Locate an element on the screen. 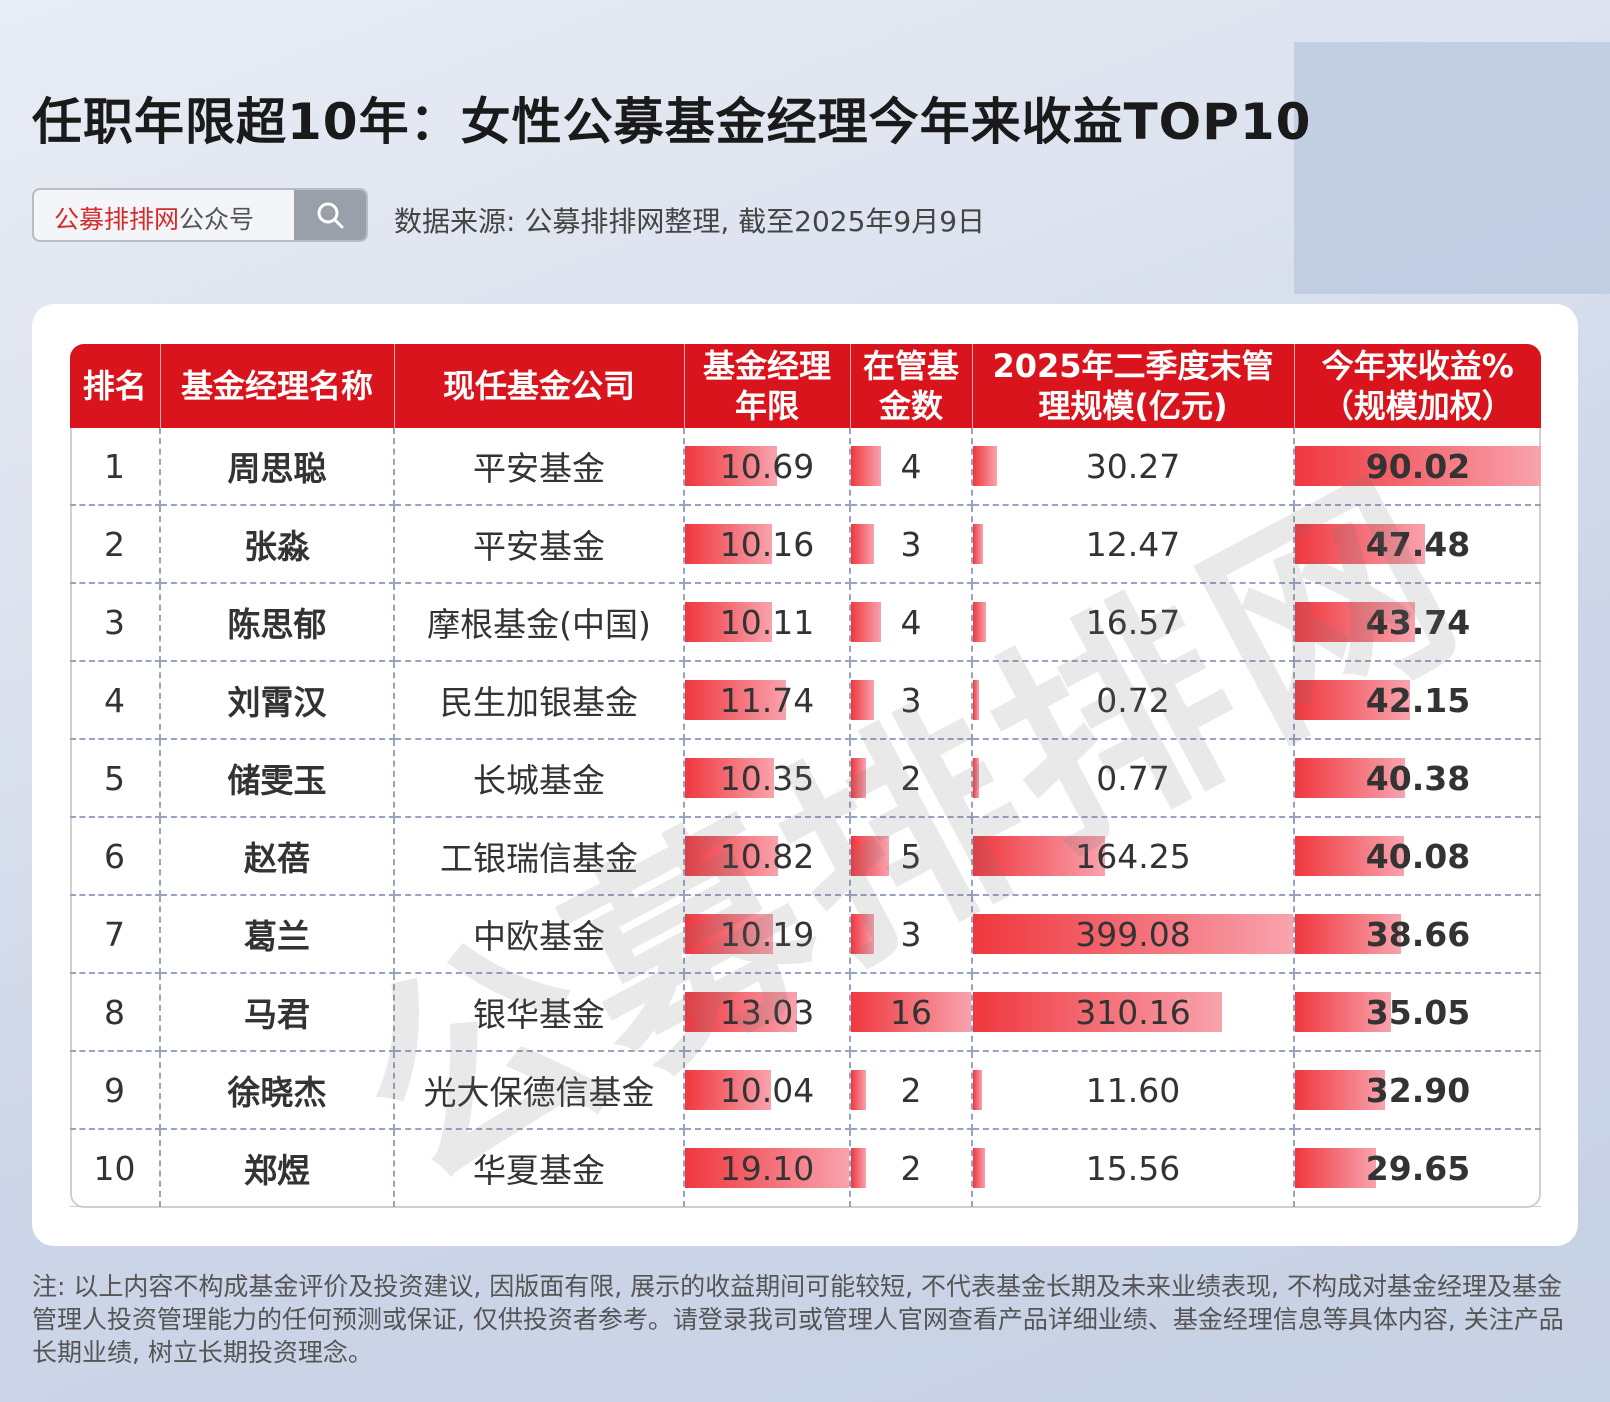 This screenshot has width=1610, height=1402. search-label: 公募排排网公众号 is located at coordinates (154, 218).